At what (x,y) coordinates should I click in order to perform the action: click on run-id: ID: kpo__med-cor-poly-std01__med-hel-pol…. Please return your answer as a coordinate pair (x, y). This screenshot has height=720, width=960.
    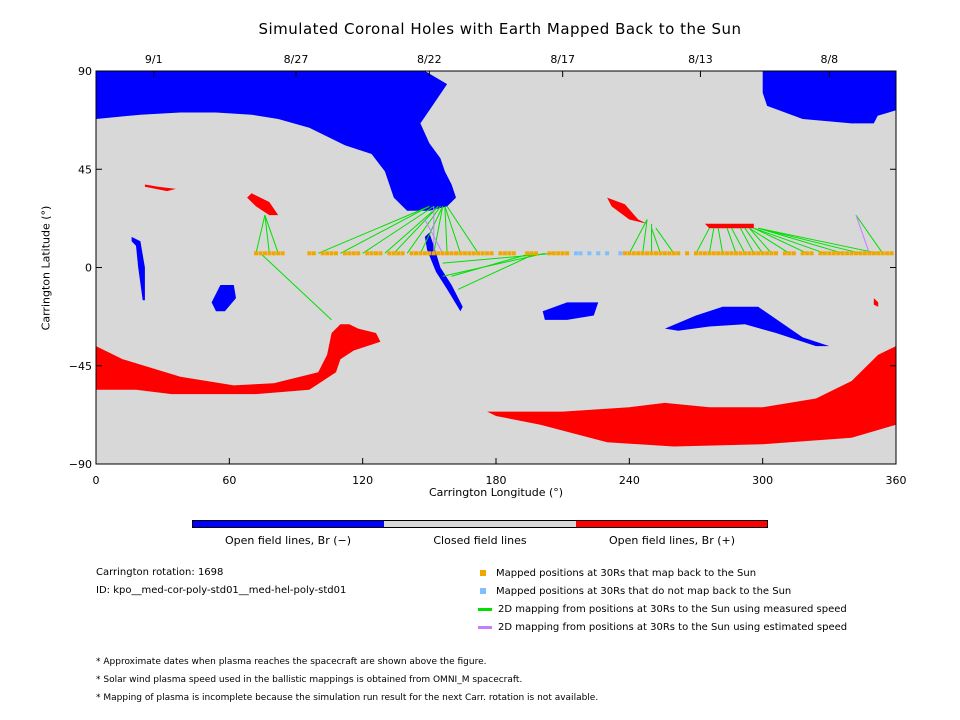
    Looking at the image, I should click on (221, 590).